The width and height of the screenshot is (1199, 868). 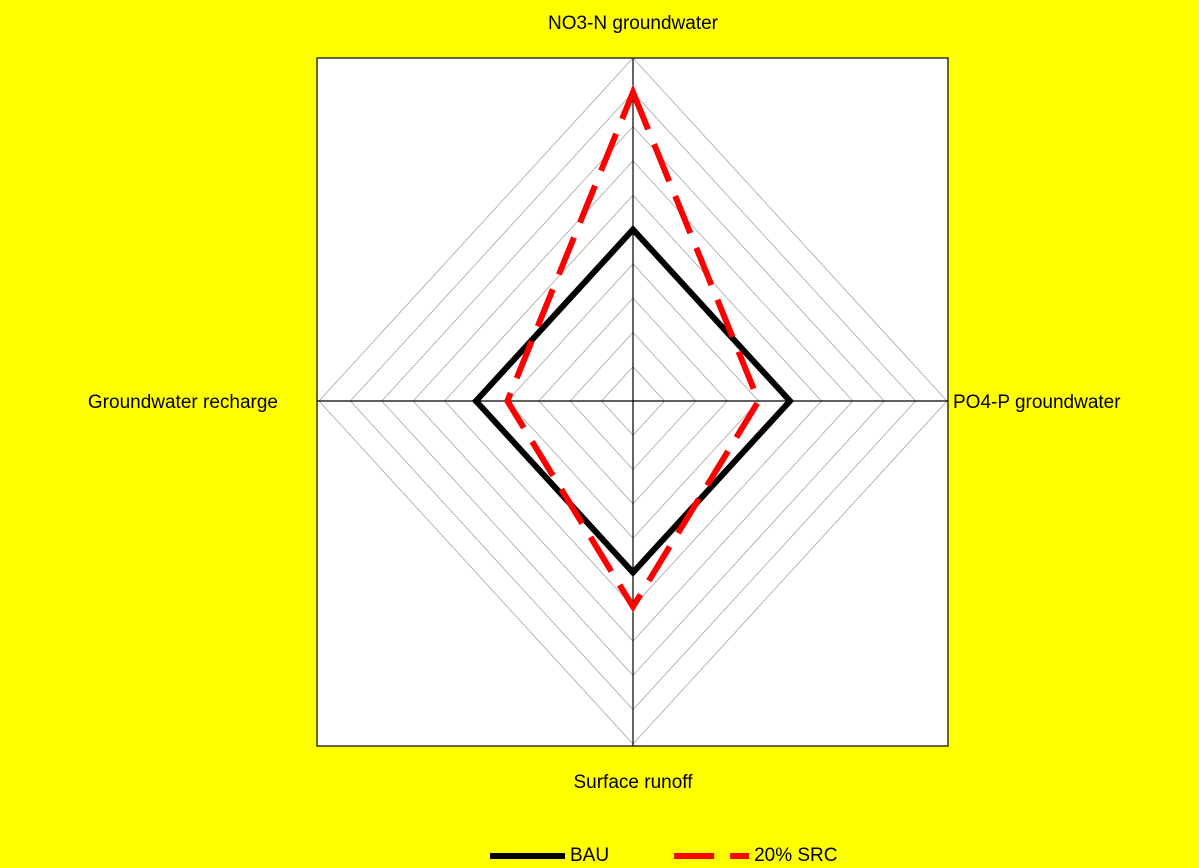 I want to click on axis-label: NO3-N groundwater, so click(x=633, y=23).